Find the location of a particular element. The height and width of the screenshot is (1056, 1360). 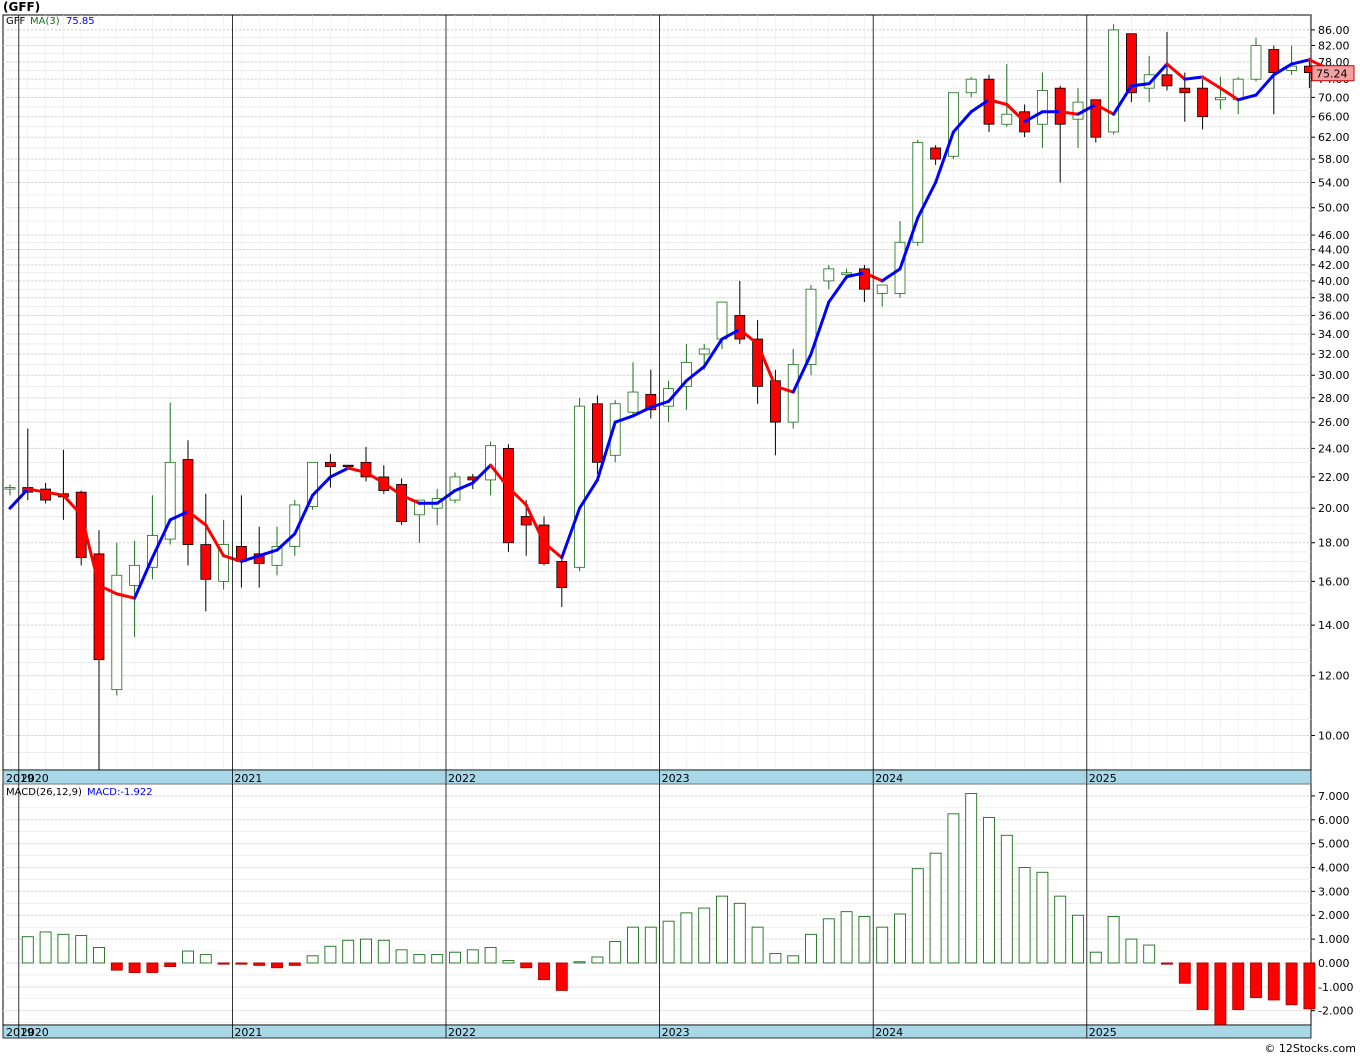

macd-tick-label: 5.000 is located at coordinates (1334, 844).